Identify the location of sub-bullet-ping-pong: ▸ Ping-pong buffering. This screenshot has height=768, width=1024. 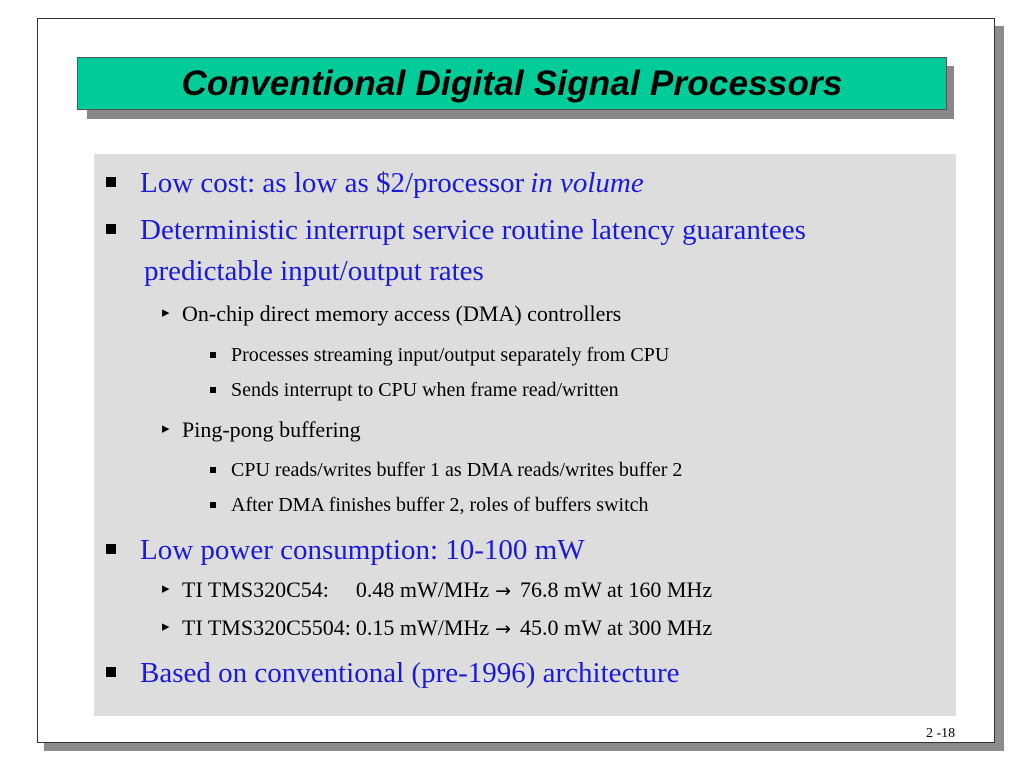
(261, 431).